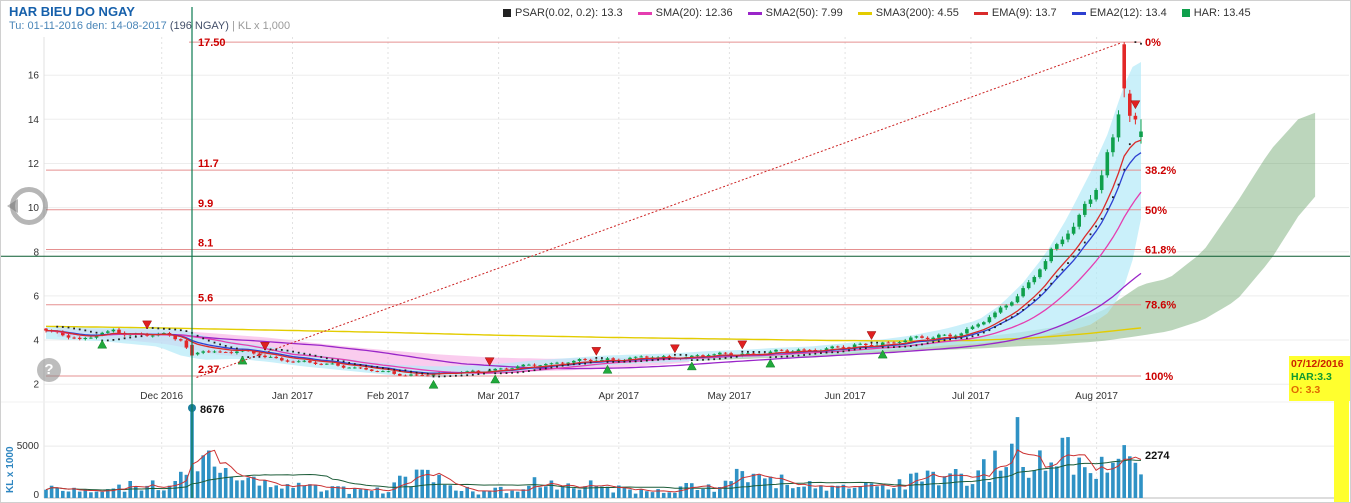 The width and height of the screenshot is (1351, 503). I want to click on legend-item-har: HAR: 13.45, so click(1216, 13).